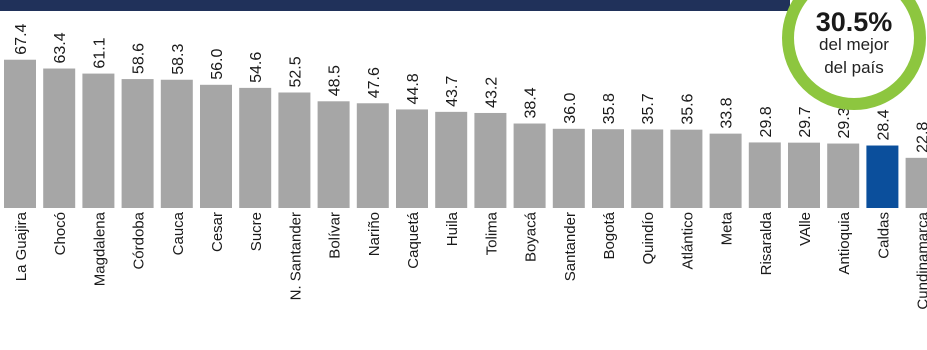  What do you see at coordinates (609, 235) in the screenshot?
I see `category-label: Bogotá` at bounding box center [609, 235].